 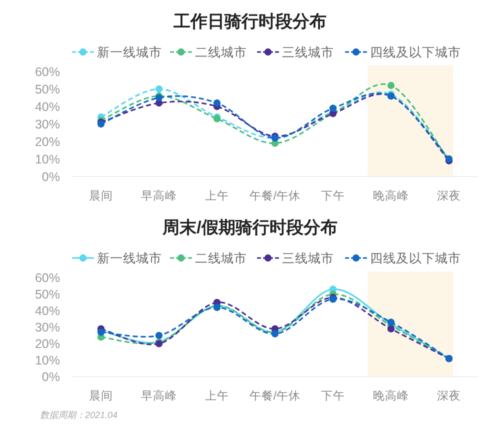 What do you see at coordinates (250, 227) in the screenshot?
I see `chart-title: 周末/假期骑行时段分布` at bounding box center [250, 227].